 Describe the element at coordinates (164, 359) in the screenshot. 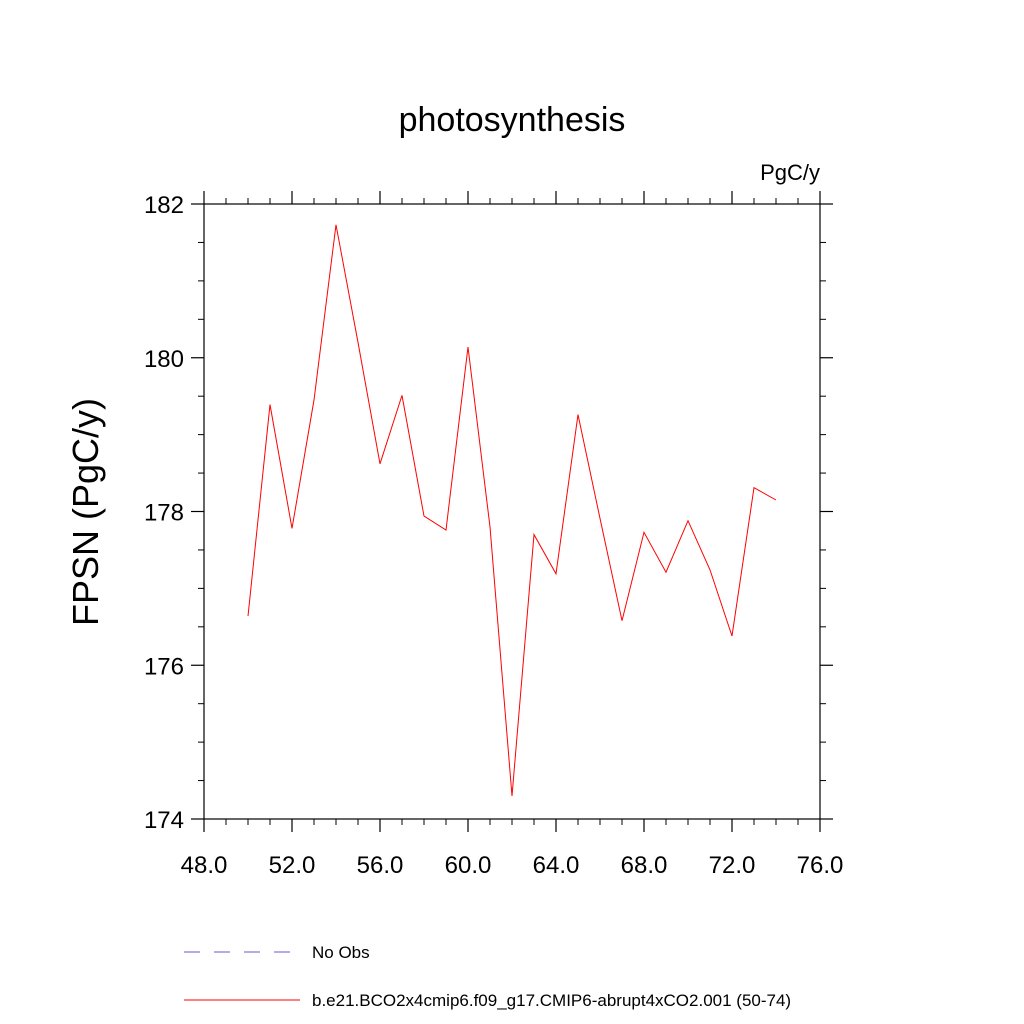

I see `y-tick-label: 180` at that location.